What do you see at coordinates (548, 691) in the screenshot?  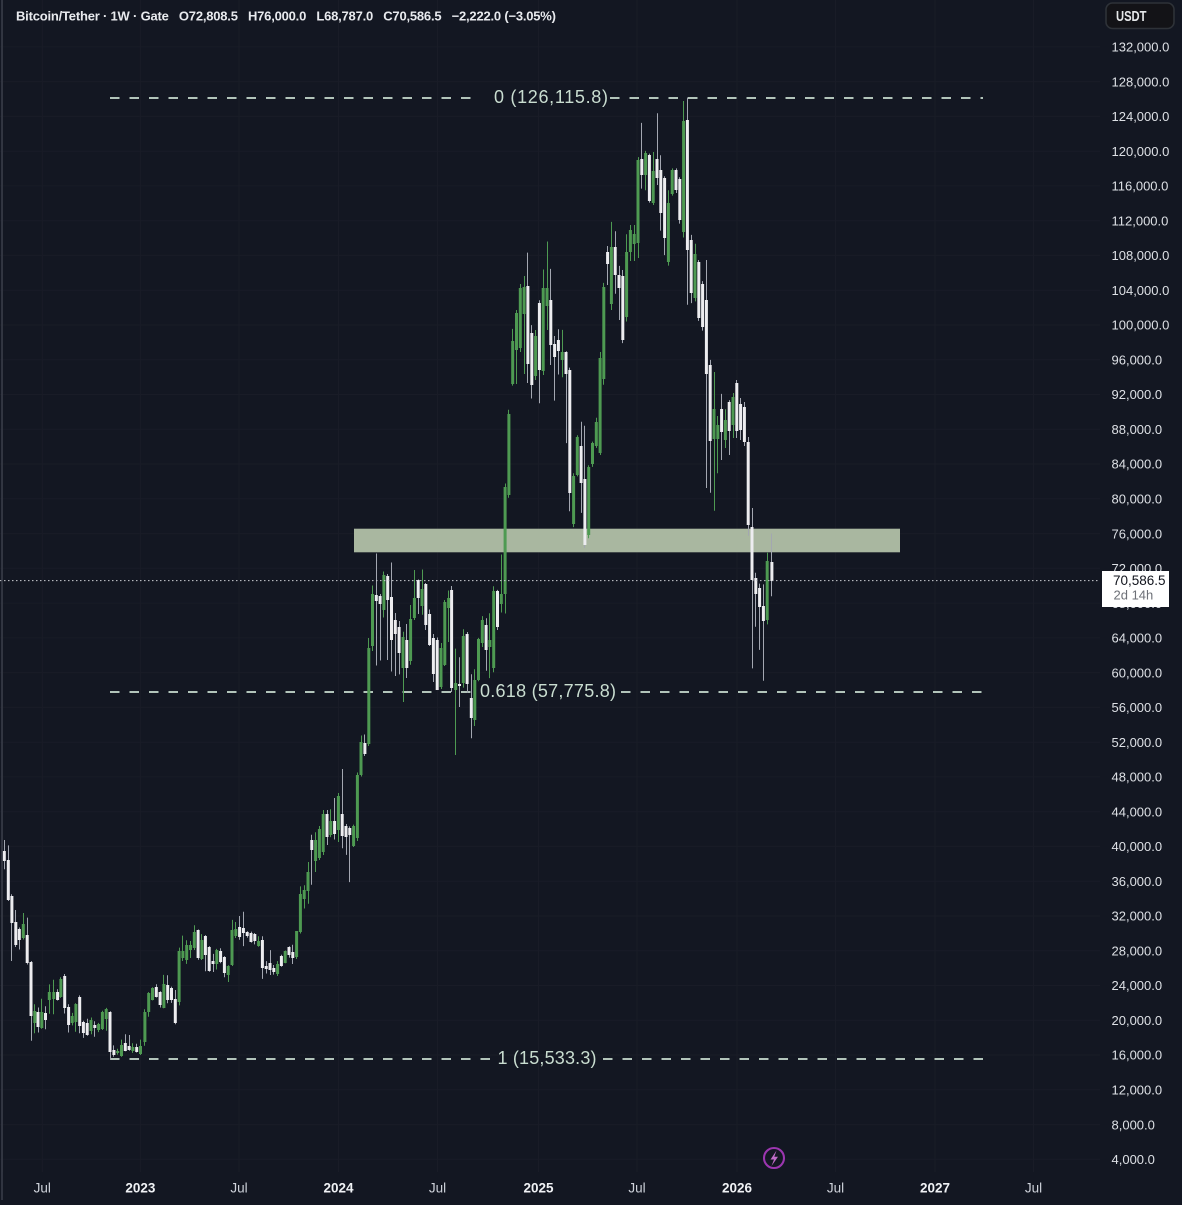 I see `svg-text: 0.618 (57,775.8)` at bounding box center [548, 691].